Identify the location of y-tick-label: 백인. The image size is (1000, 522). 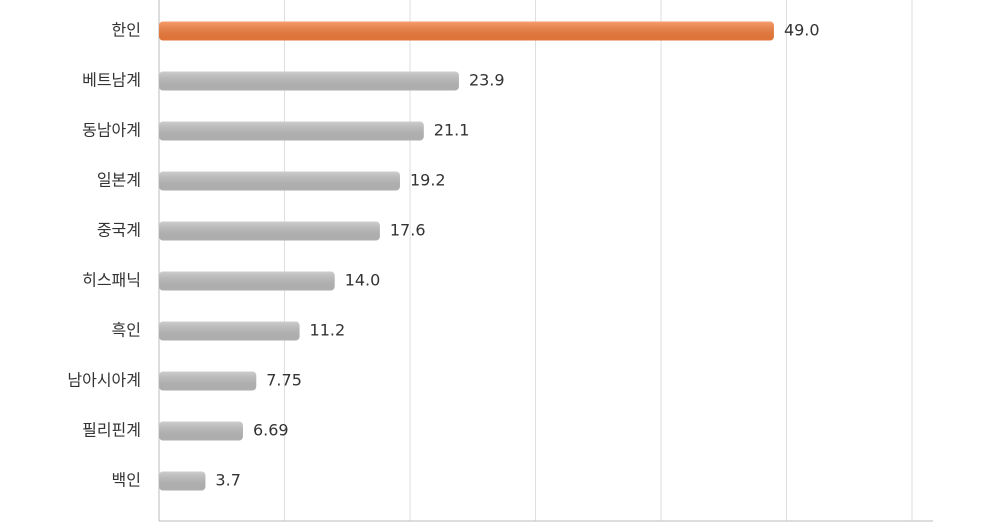
(126, 480).